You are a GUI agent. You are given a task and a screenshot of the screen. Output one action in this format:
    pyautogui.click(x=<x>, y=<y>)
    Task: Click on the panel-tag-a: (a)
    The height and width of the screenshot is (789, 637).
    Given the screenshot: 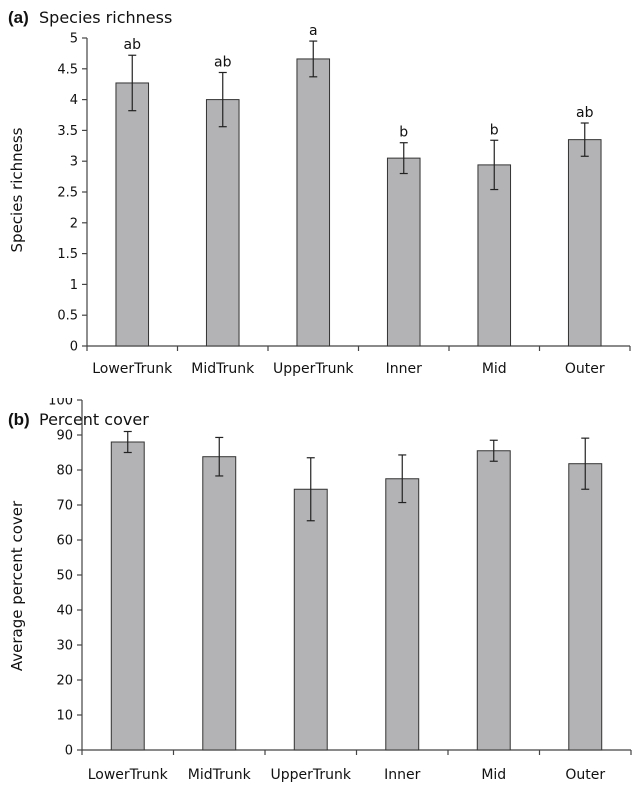 What is the action you would take?
    pyautogui.click(x=18, y=17)
    